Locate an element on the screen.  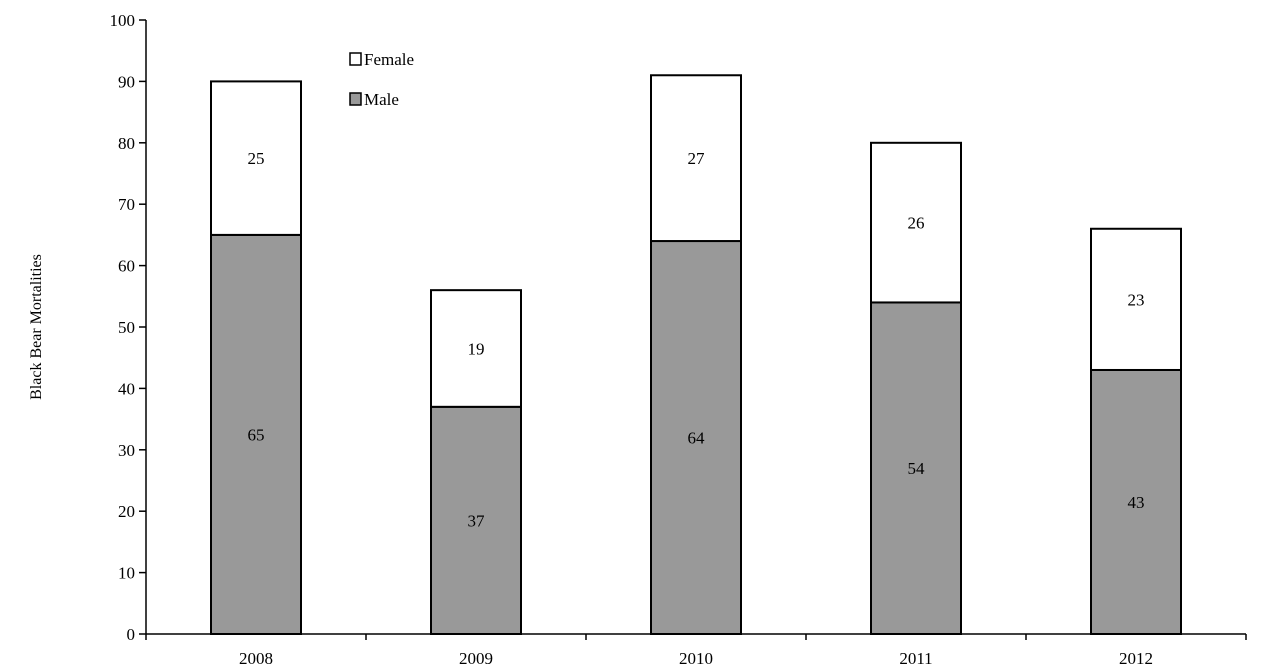
bar-female-2009 is located at coordinates (476, 348).